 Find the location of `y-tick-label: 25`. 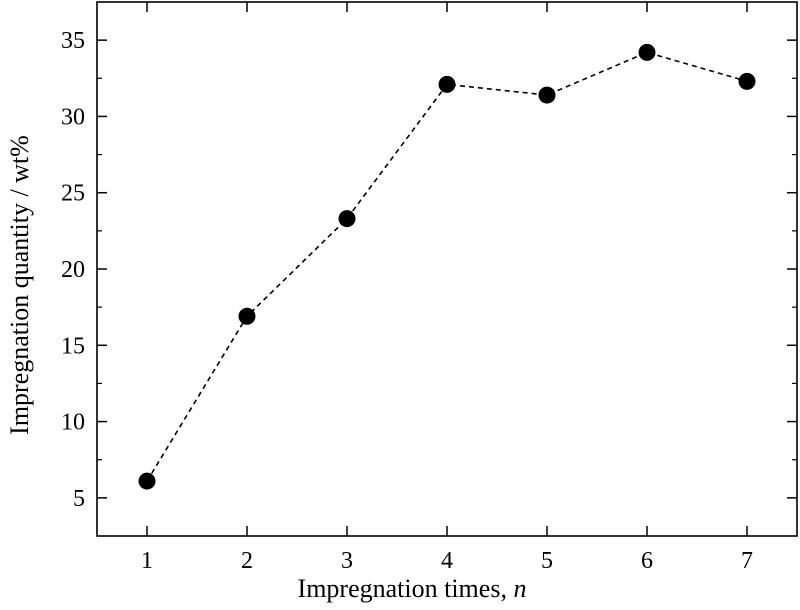

y-tick-label: 25 is located at coordinates (73, 194).